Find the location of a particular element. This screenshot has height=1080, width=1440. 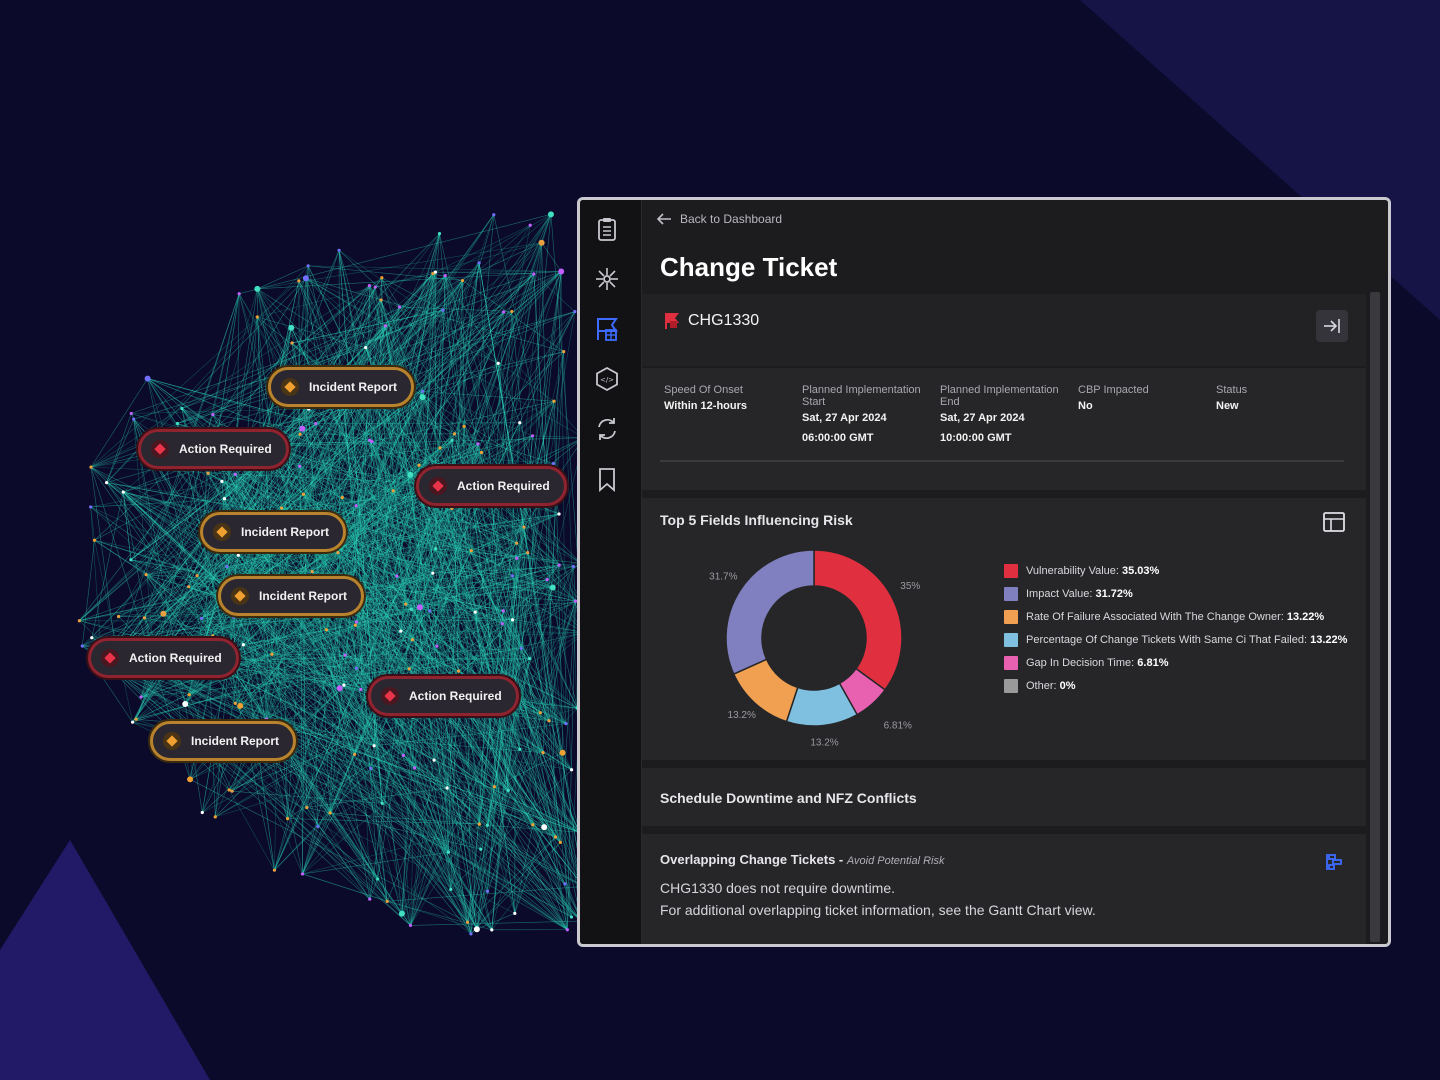

field-label: Speed Of Onset is located at coordinates (703, 390).